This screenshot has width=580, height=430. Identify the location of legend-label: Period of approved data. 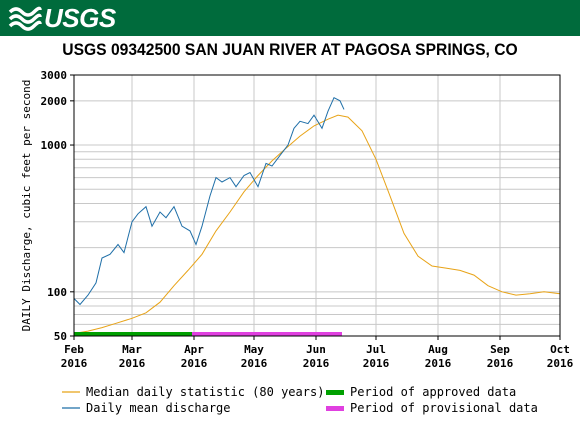
(433, 392).